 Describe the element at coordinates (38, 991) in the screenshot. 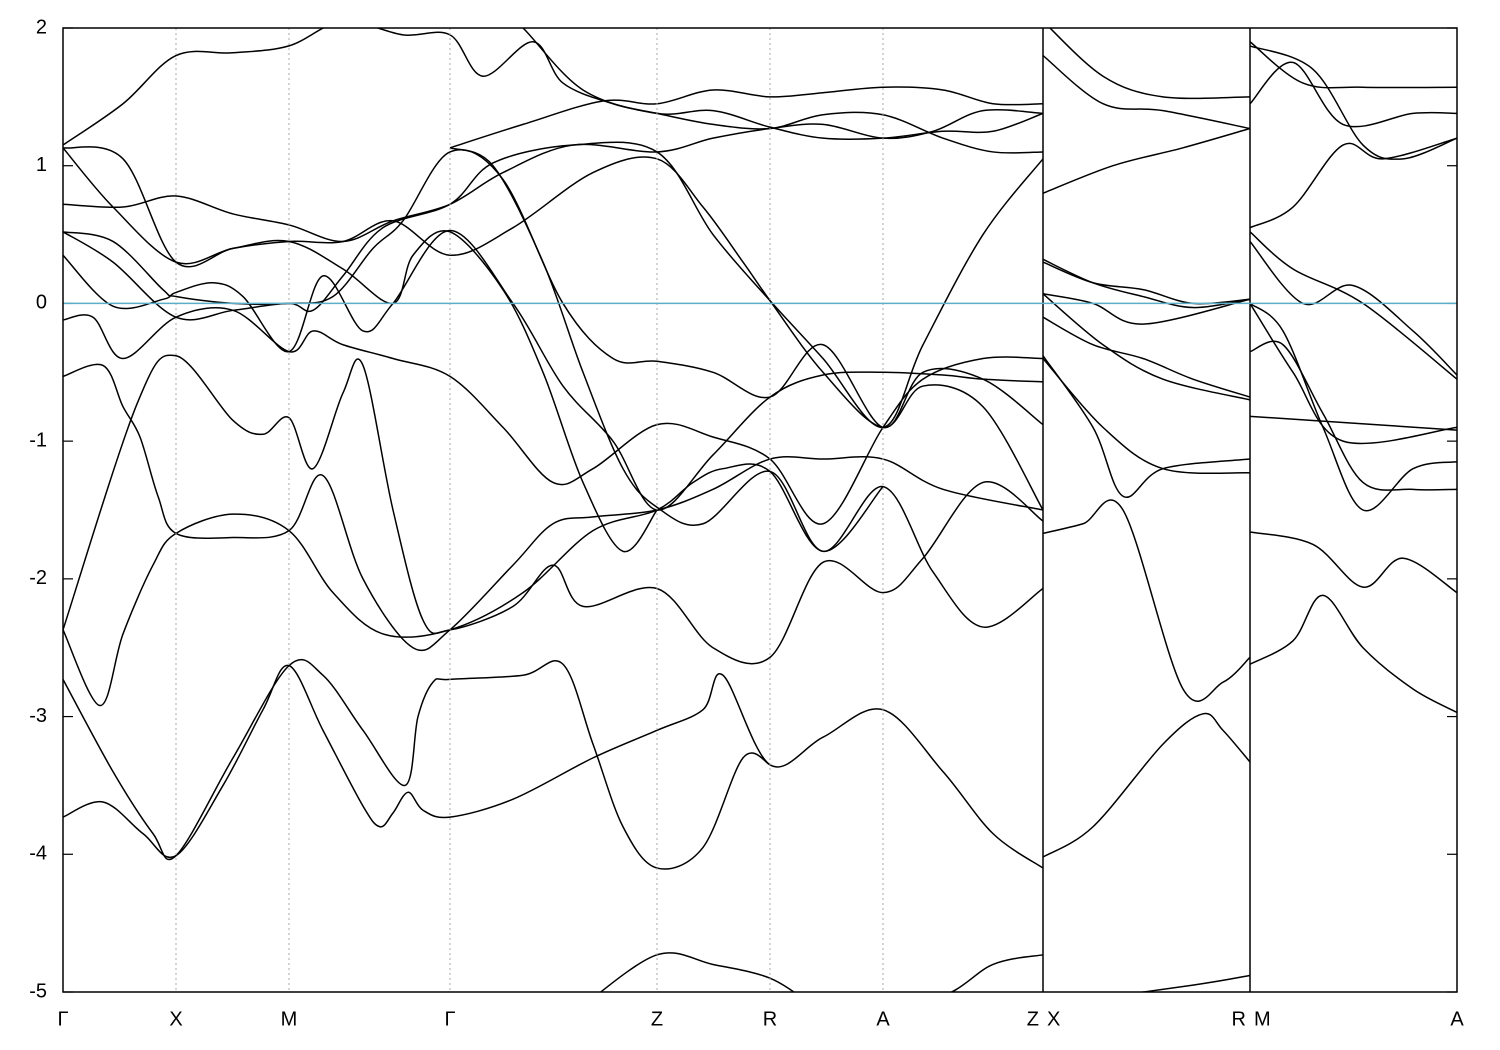

I see `y-tick-label: -5` at that location.